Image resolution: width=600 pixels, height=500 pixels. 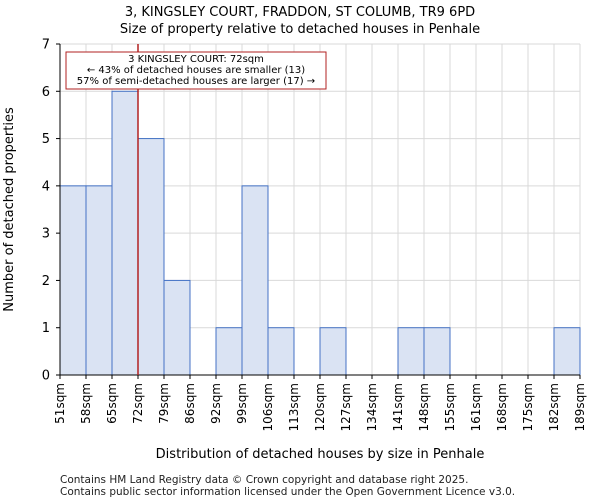 What do you see at coordinates (86, 403) in the screenshot?
I see `x-tick-label: 58sqm` at bounding box center [86, 403].